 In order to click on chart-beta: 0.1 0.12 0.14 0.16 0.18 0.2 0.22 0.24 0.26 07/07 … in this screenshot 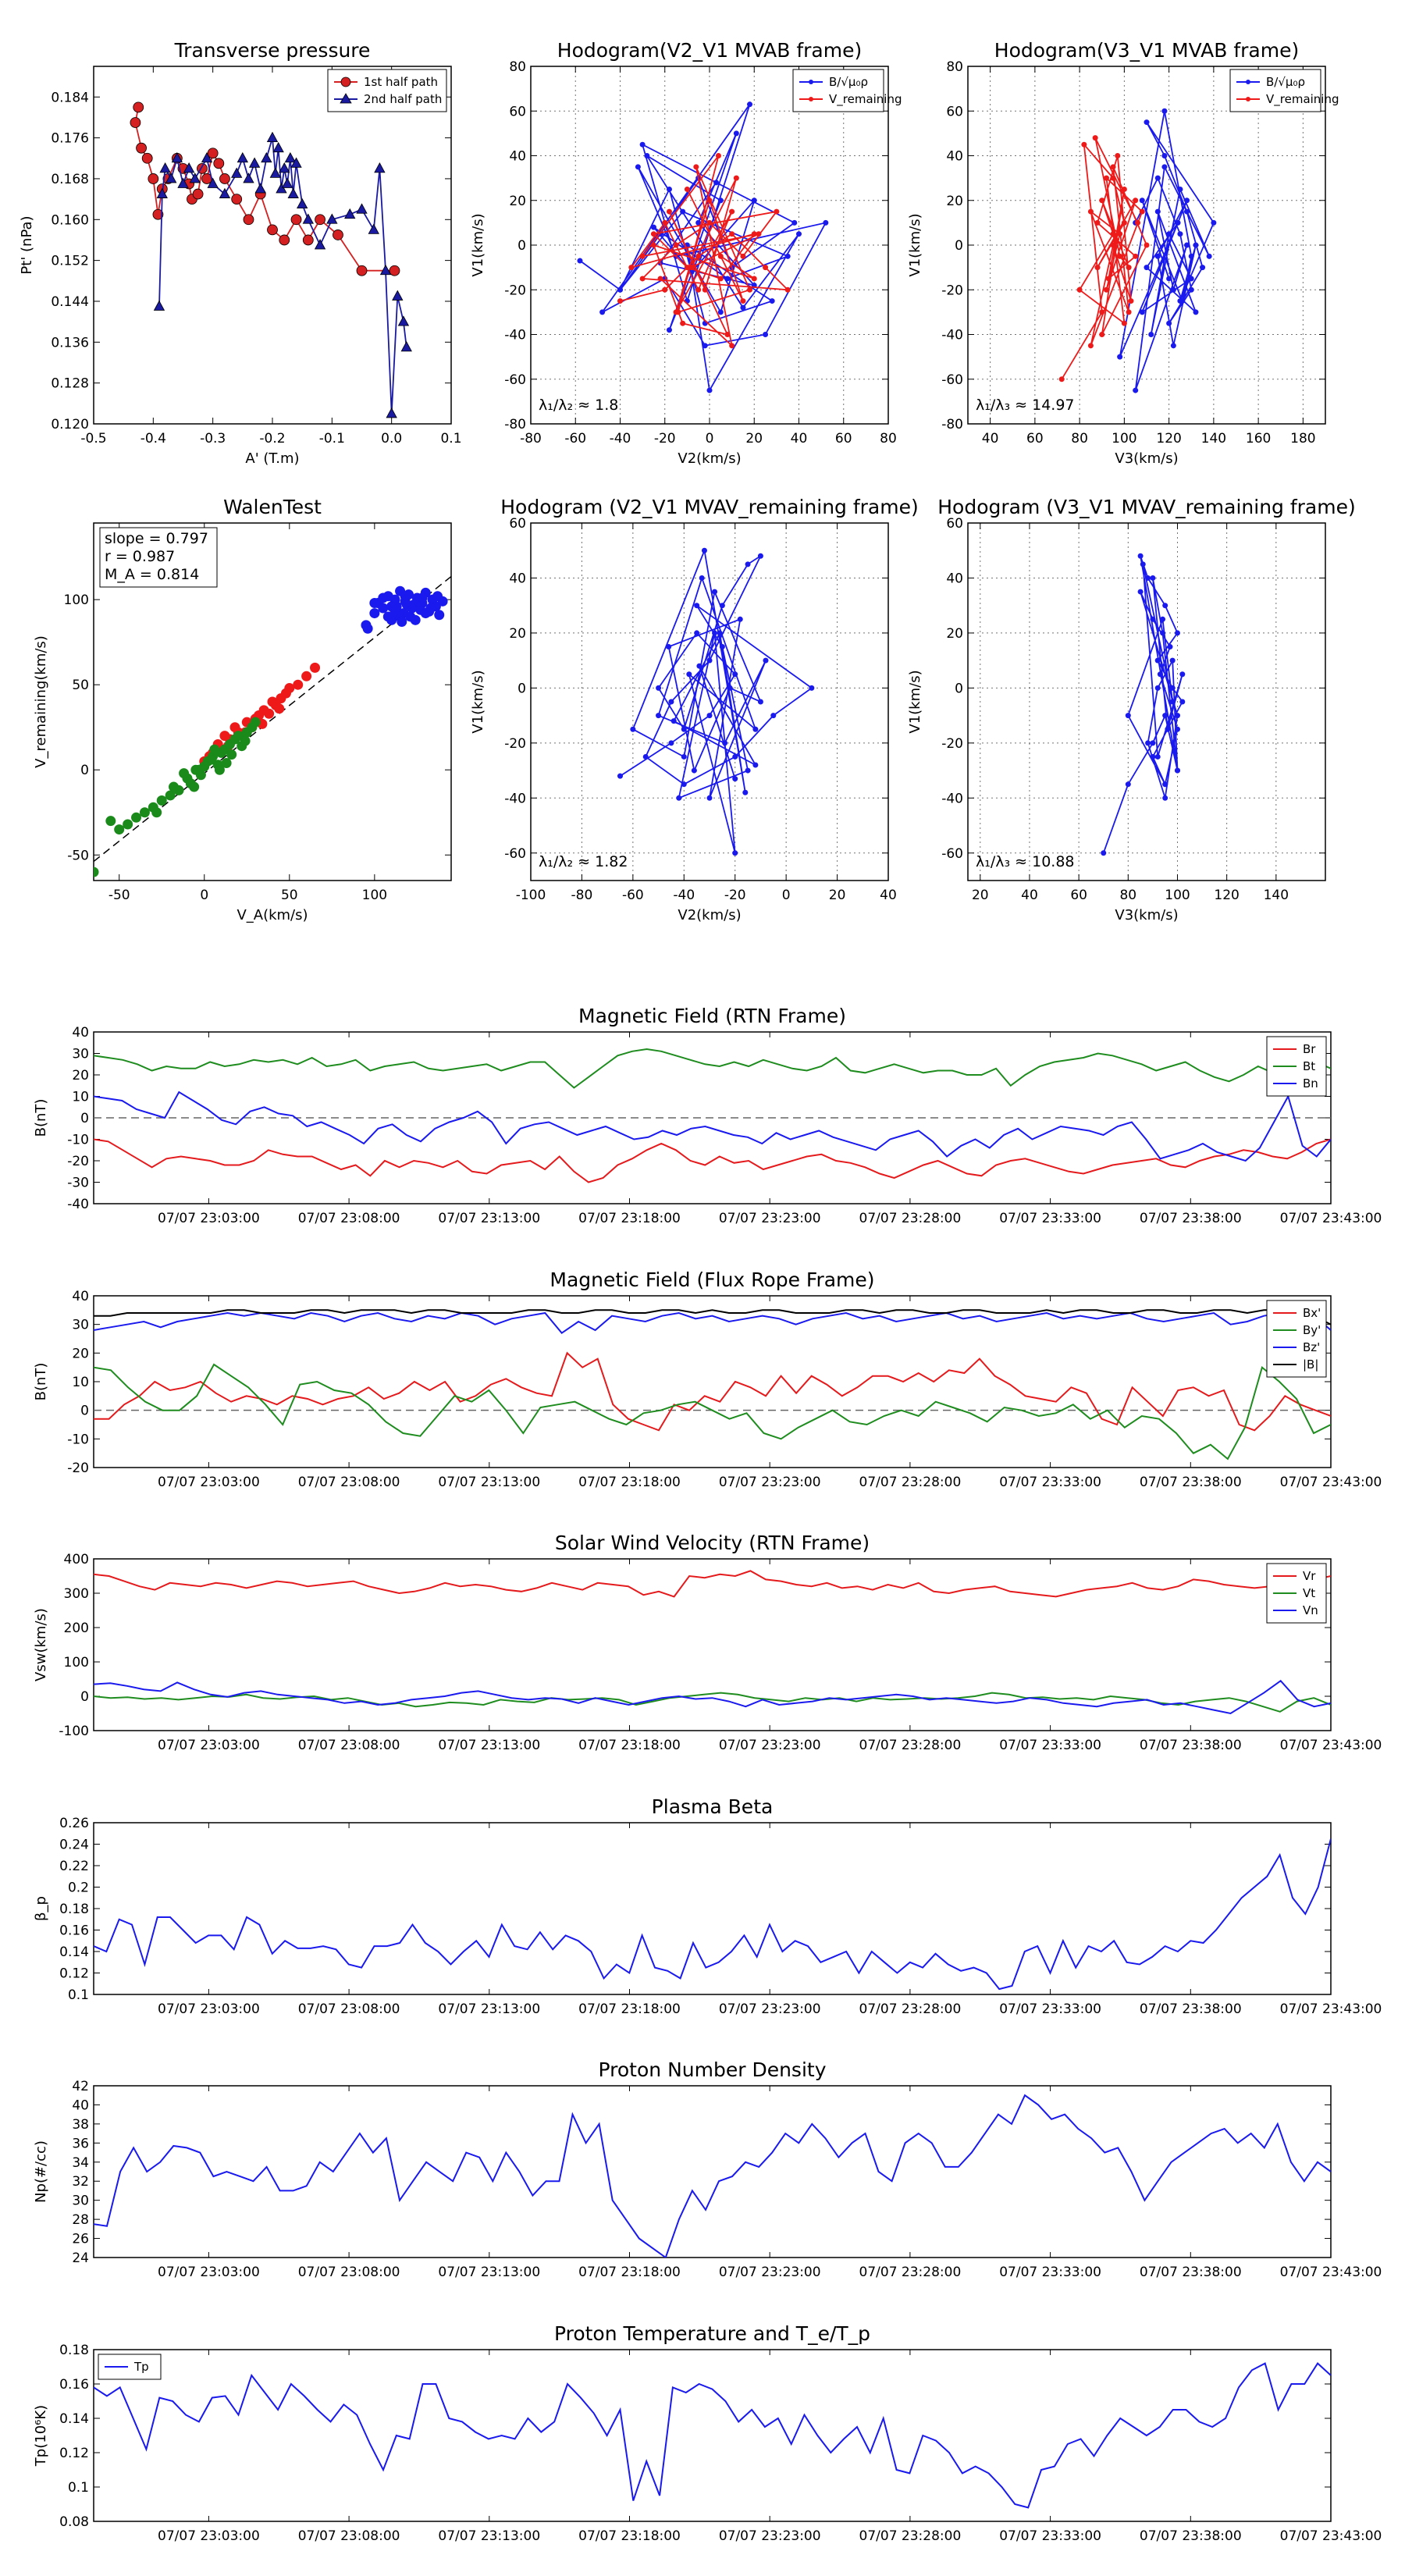, I will do `click(708, 1906)`.